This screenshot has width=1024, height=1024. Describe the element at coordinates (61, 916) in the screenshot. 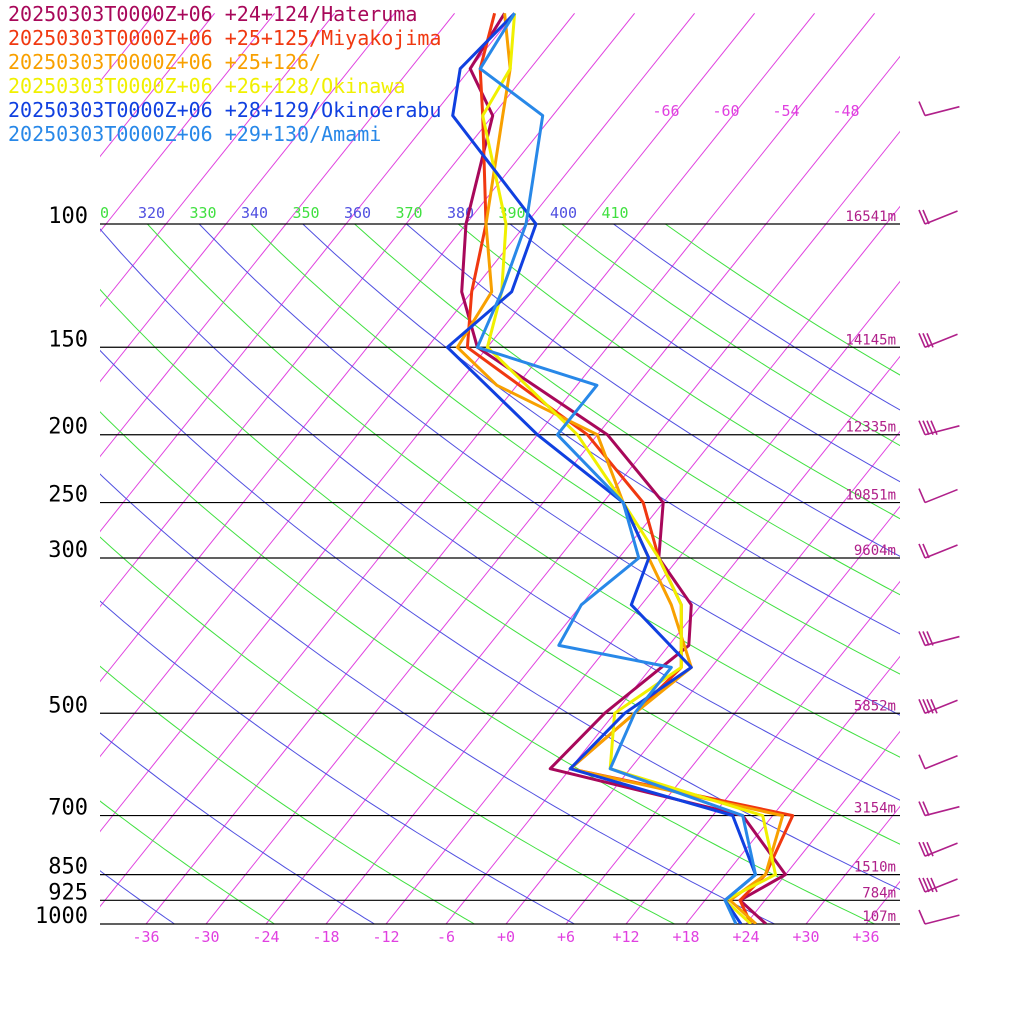

I see `pressure-label-1000: 1000` at that location.